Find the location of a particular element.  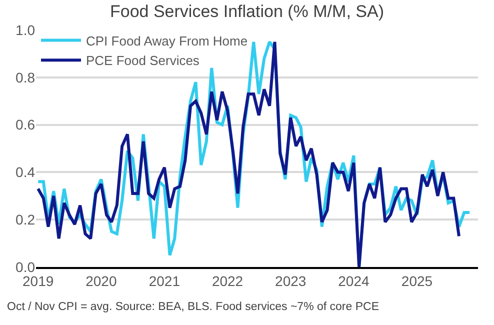

x-tick-label: 2024 is located at coordinates (354, 280).